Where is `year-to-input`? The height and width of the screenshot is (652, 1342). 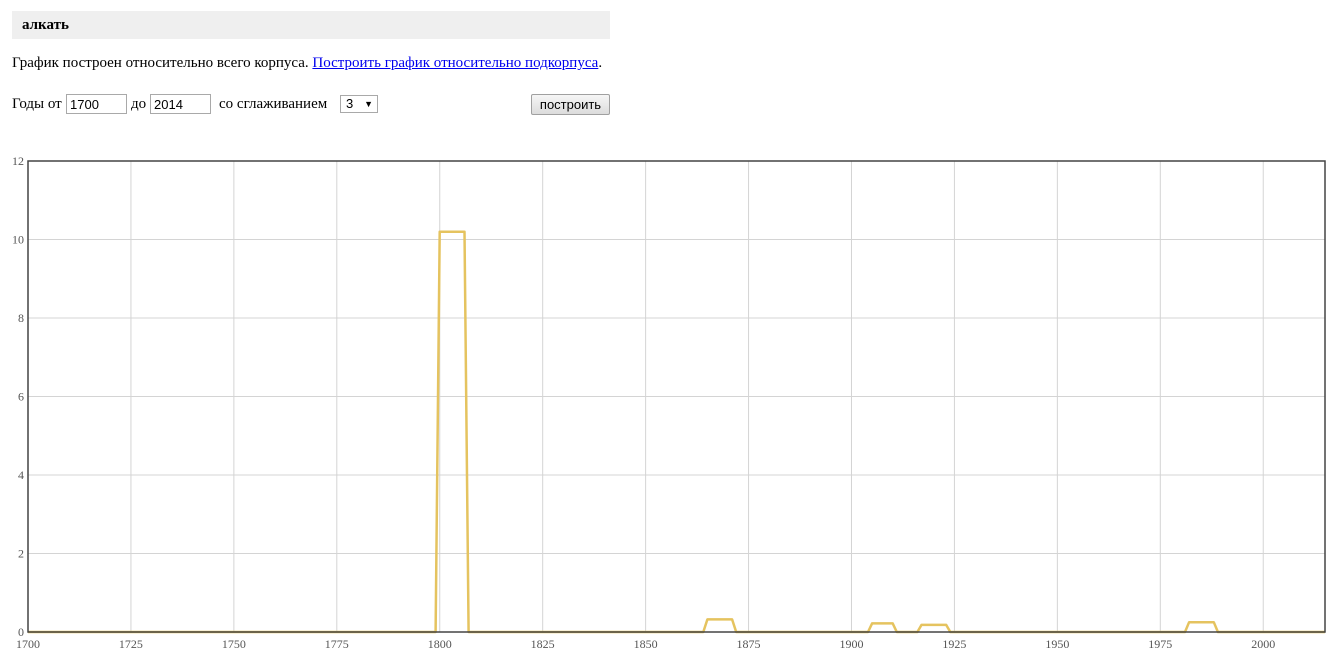
year-to-input is located at coordinates (180, 104).